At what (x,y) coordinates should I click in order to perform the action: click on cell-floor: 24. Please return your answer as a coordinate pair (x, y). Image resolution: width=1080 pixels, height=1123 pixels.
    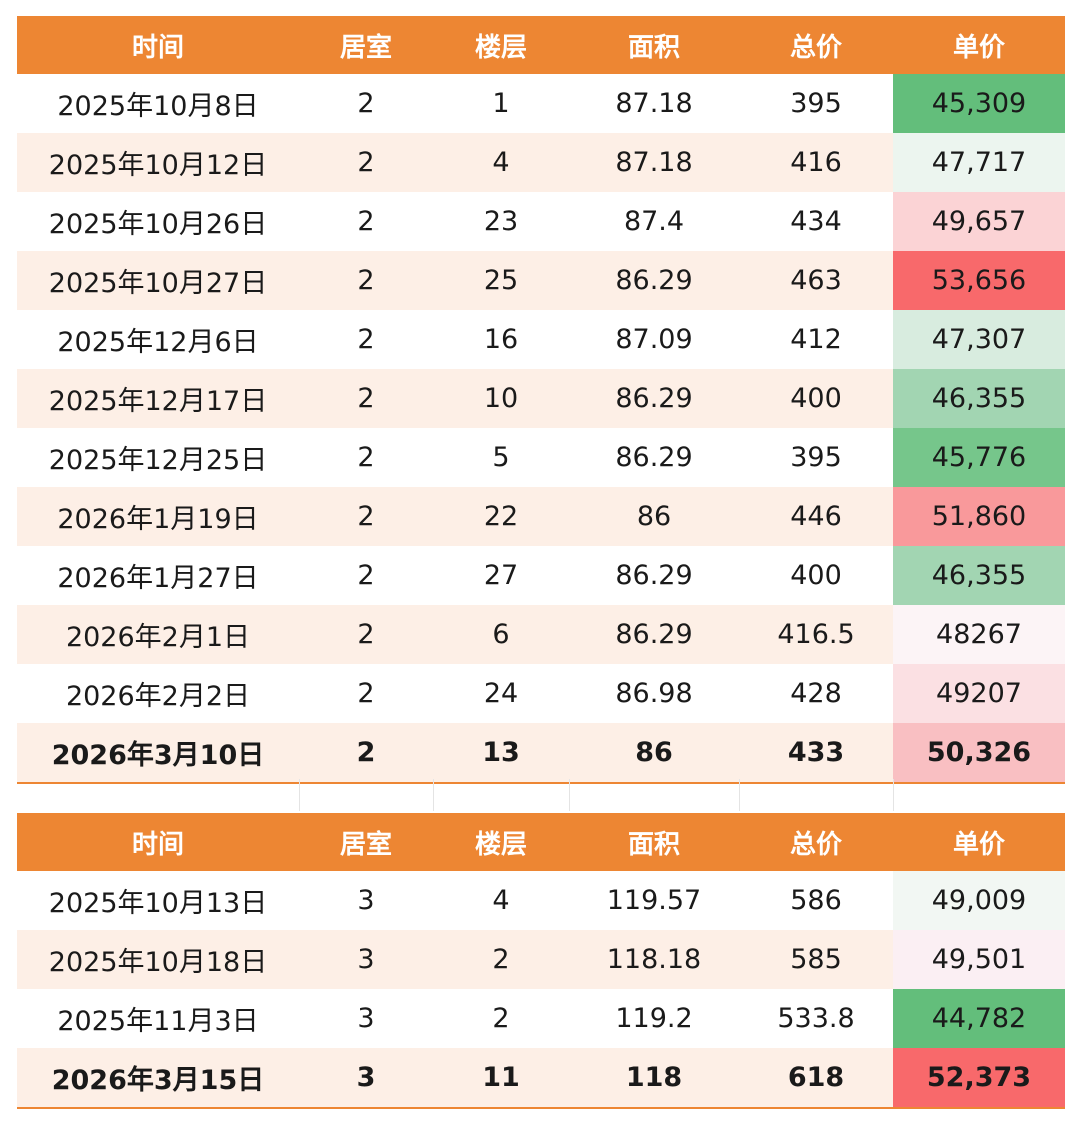
    Looking at the image, I should click on (501, 693).